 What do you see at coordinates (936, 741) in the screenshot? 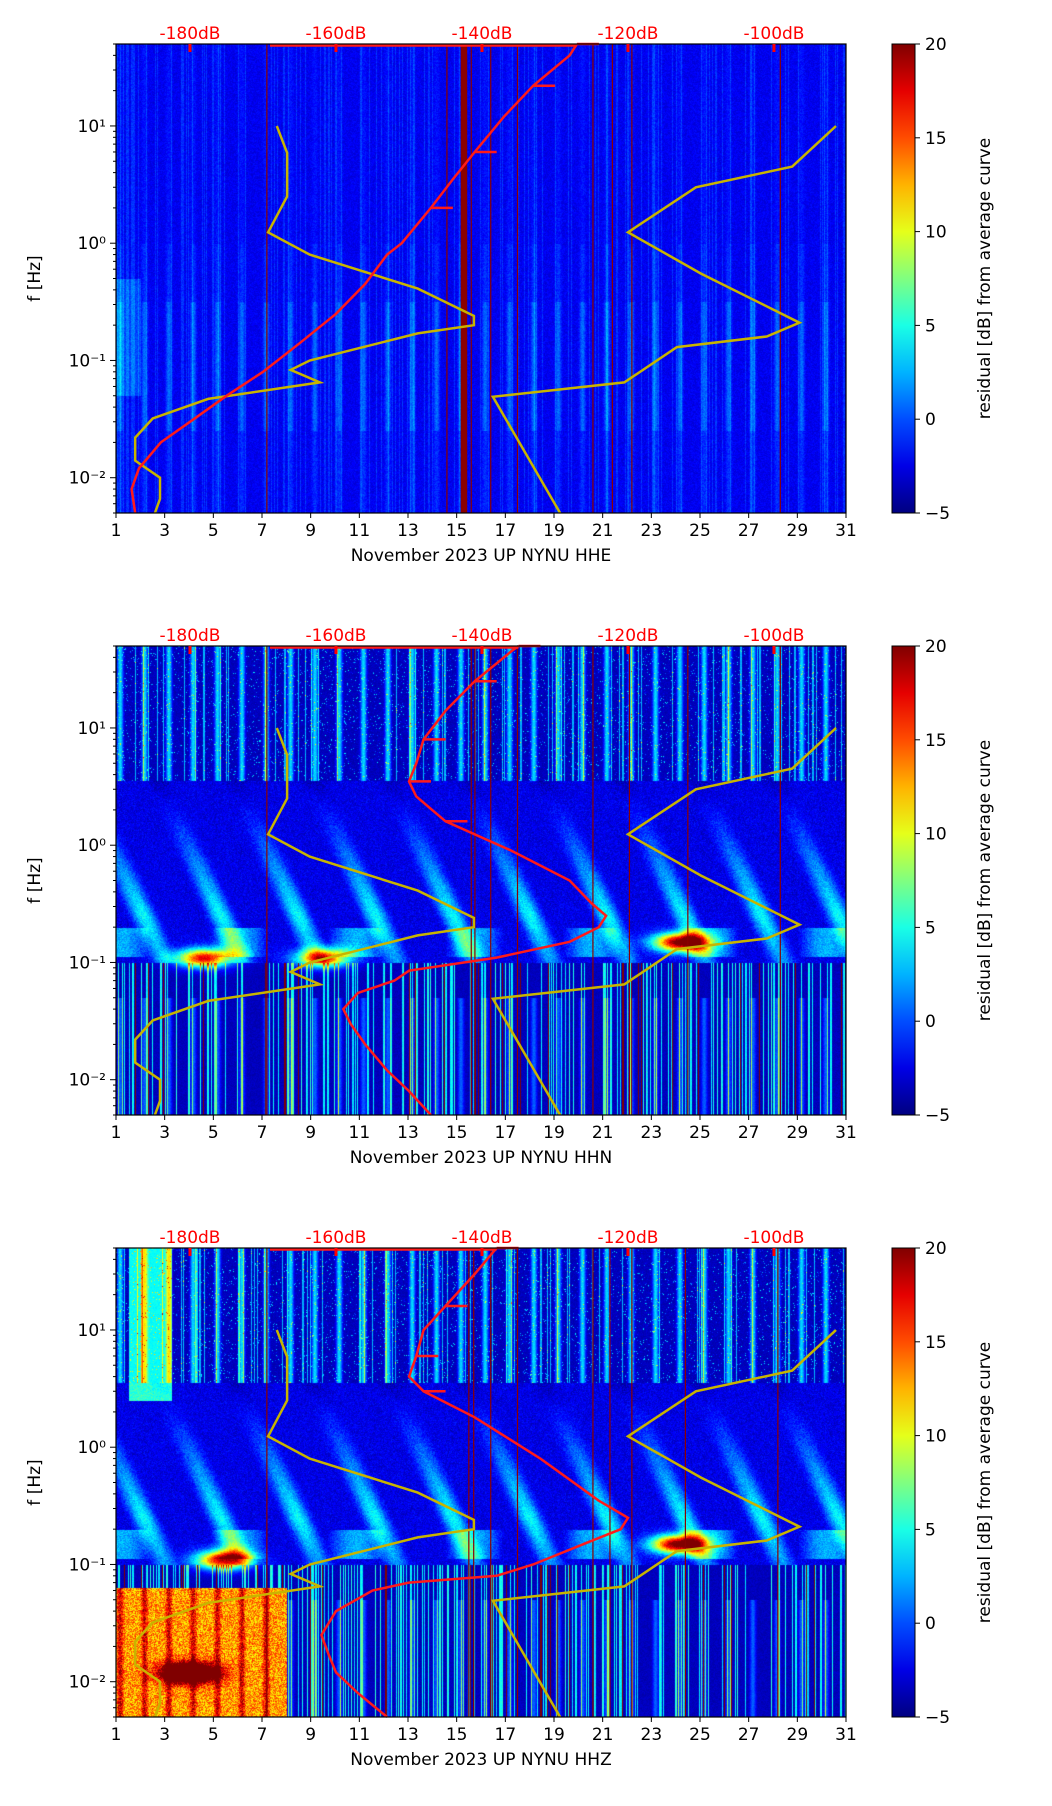
I see `colorbar-tick-label: 15` at bounding box center [936, 741].